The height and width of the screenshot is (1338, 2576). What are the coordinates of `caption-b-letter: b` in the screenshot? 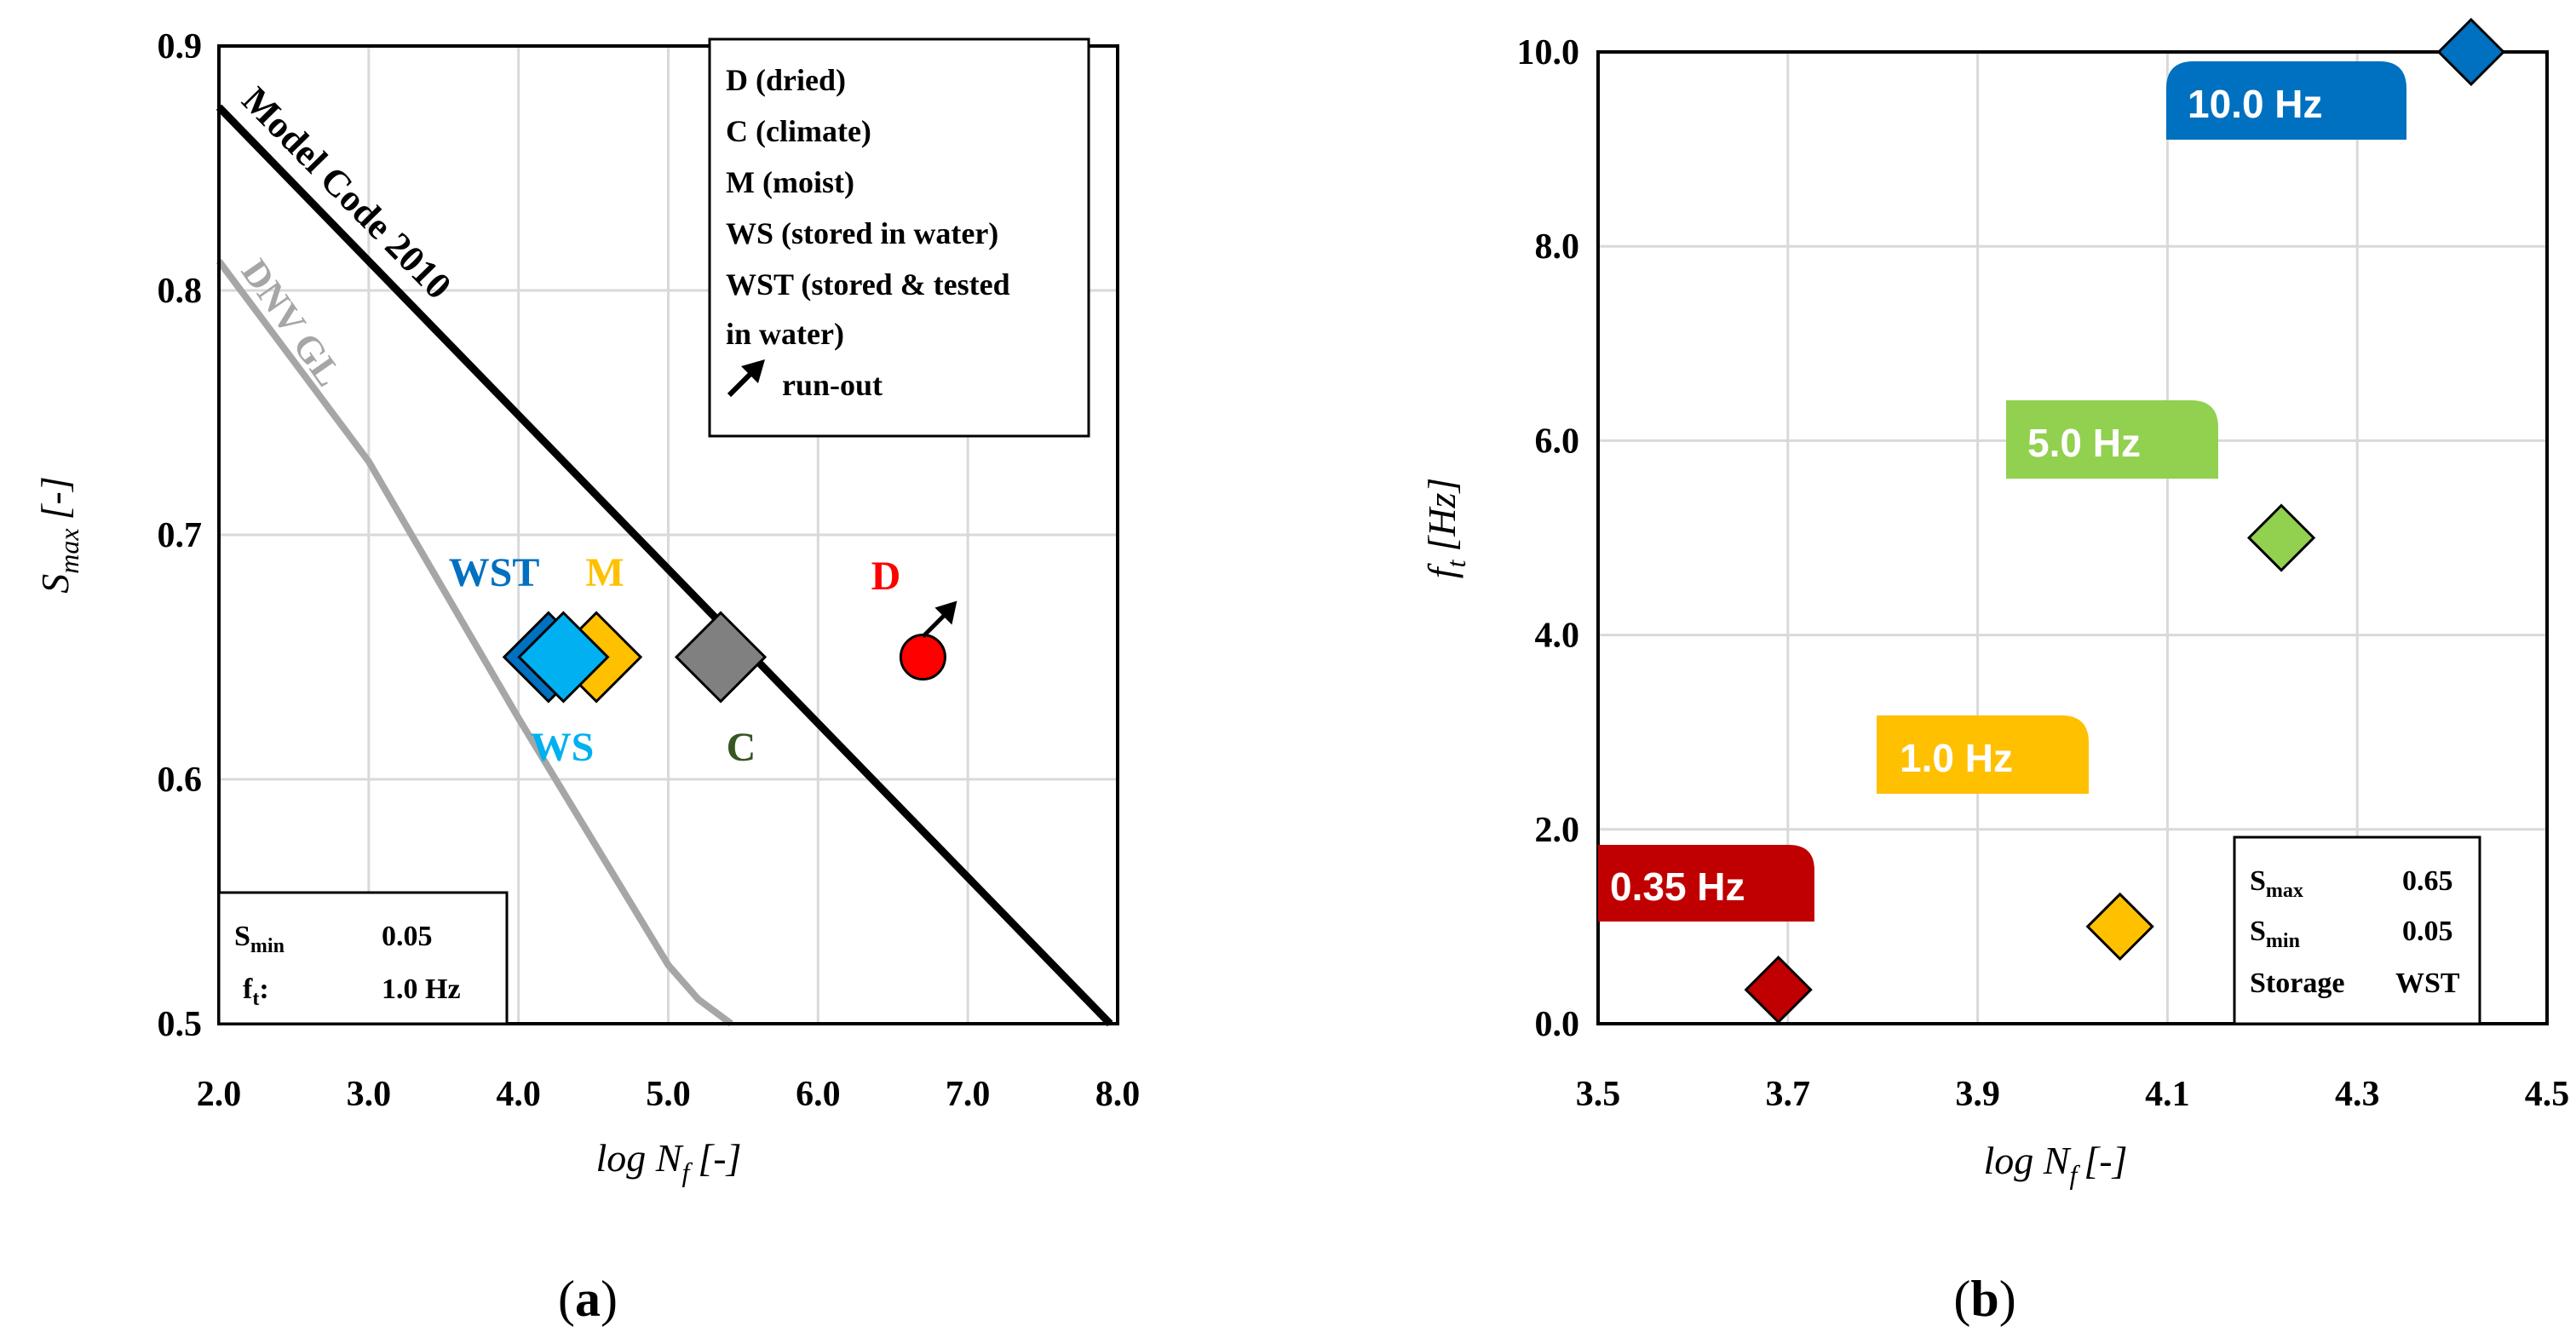 It's located at (1984, 1299).